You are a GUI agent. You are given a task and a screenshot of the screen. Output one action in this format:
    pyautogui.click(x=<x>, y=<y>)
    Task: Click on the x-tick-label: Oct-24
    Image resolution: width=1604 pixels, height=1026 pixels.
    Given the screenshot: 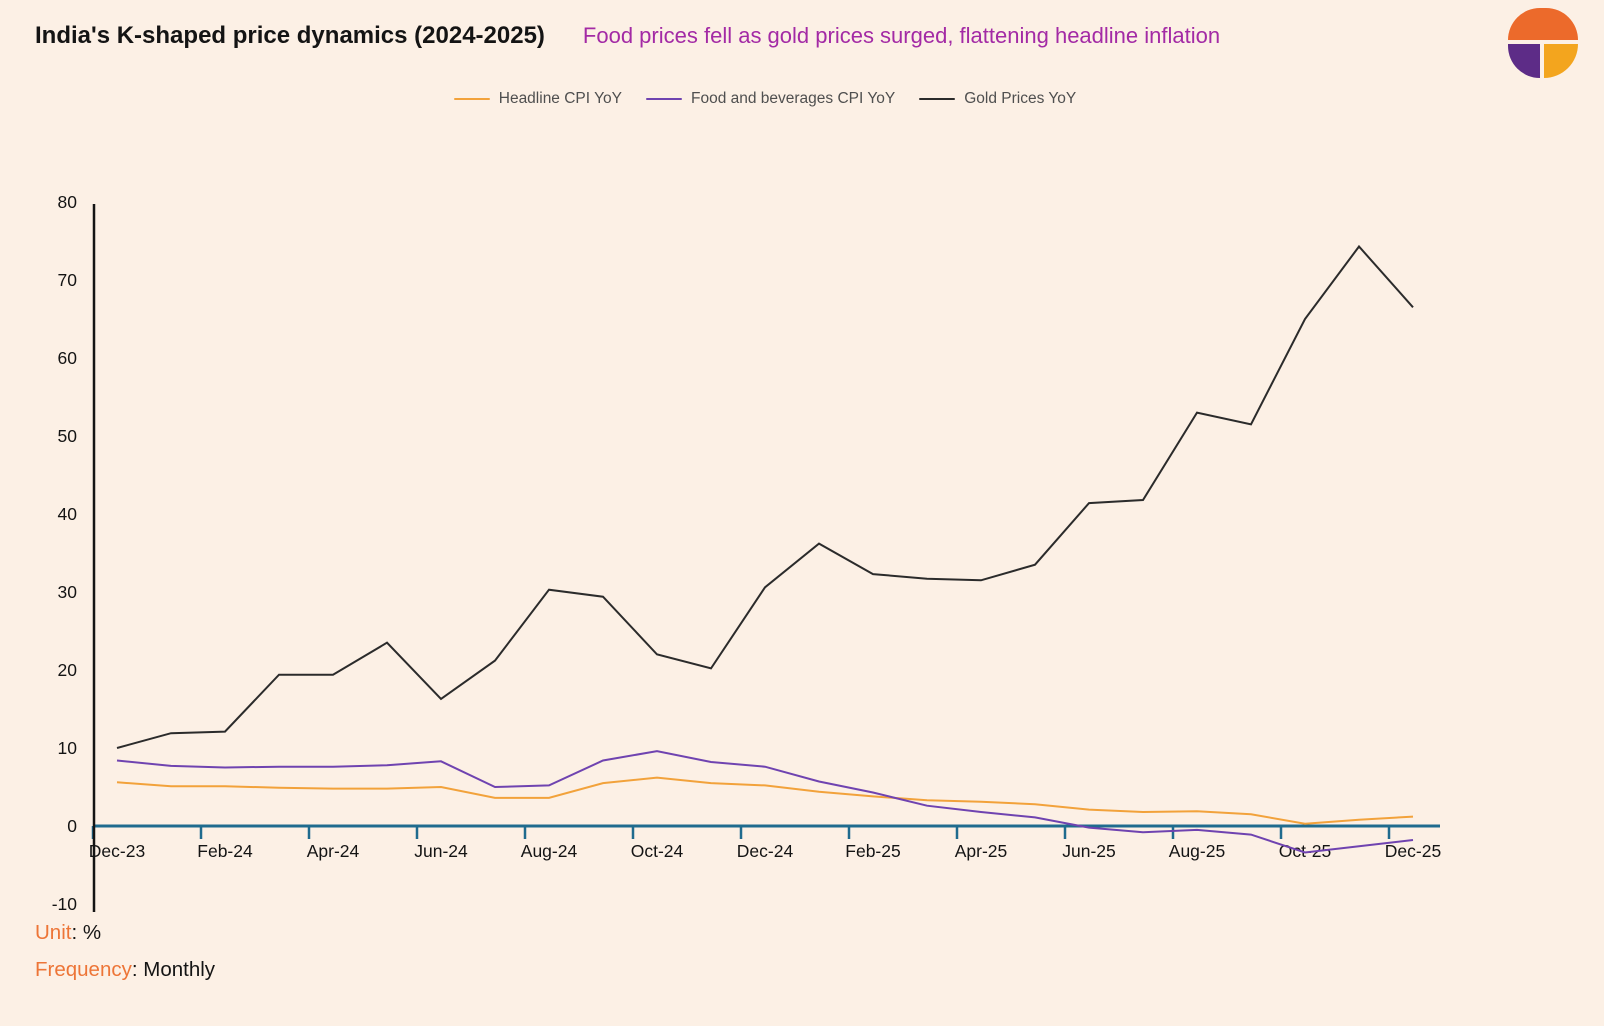 What is the action you would take?
    pyautogui.click(x=657, y=851)
    